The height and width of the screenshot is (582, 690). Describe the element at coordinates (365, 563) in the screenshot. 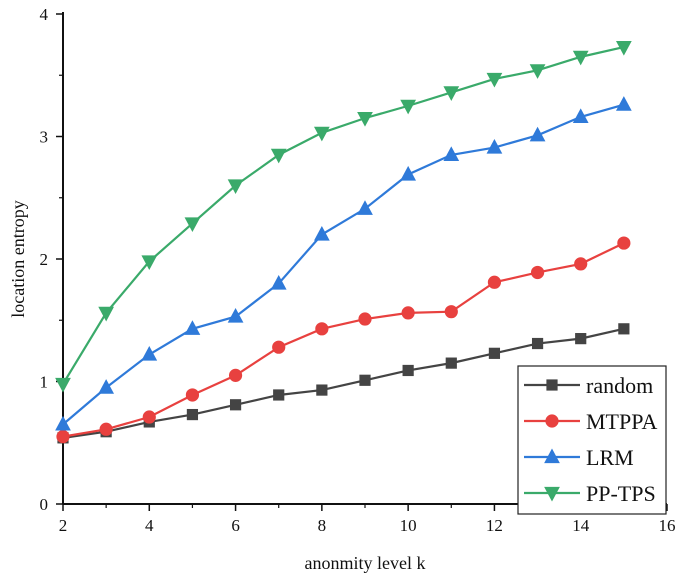

I see `x-axis-title: anonmity level k` at that location.